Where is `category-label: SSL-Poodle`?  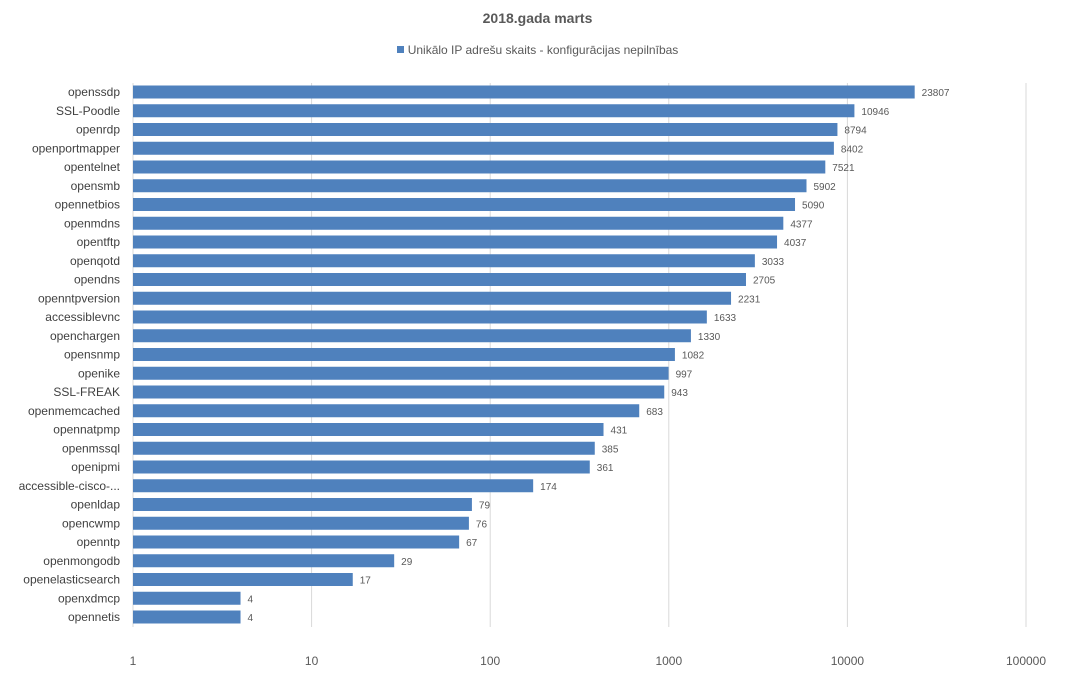
category-label: SSL-Poodle is located at coordinates (88, 111).